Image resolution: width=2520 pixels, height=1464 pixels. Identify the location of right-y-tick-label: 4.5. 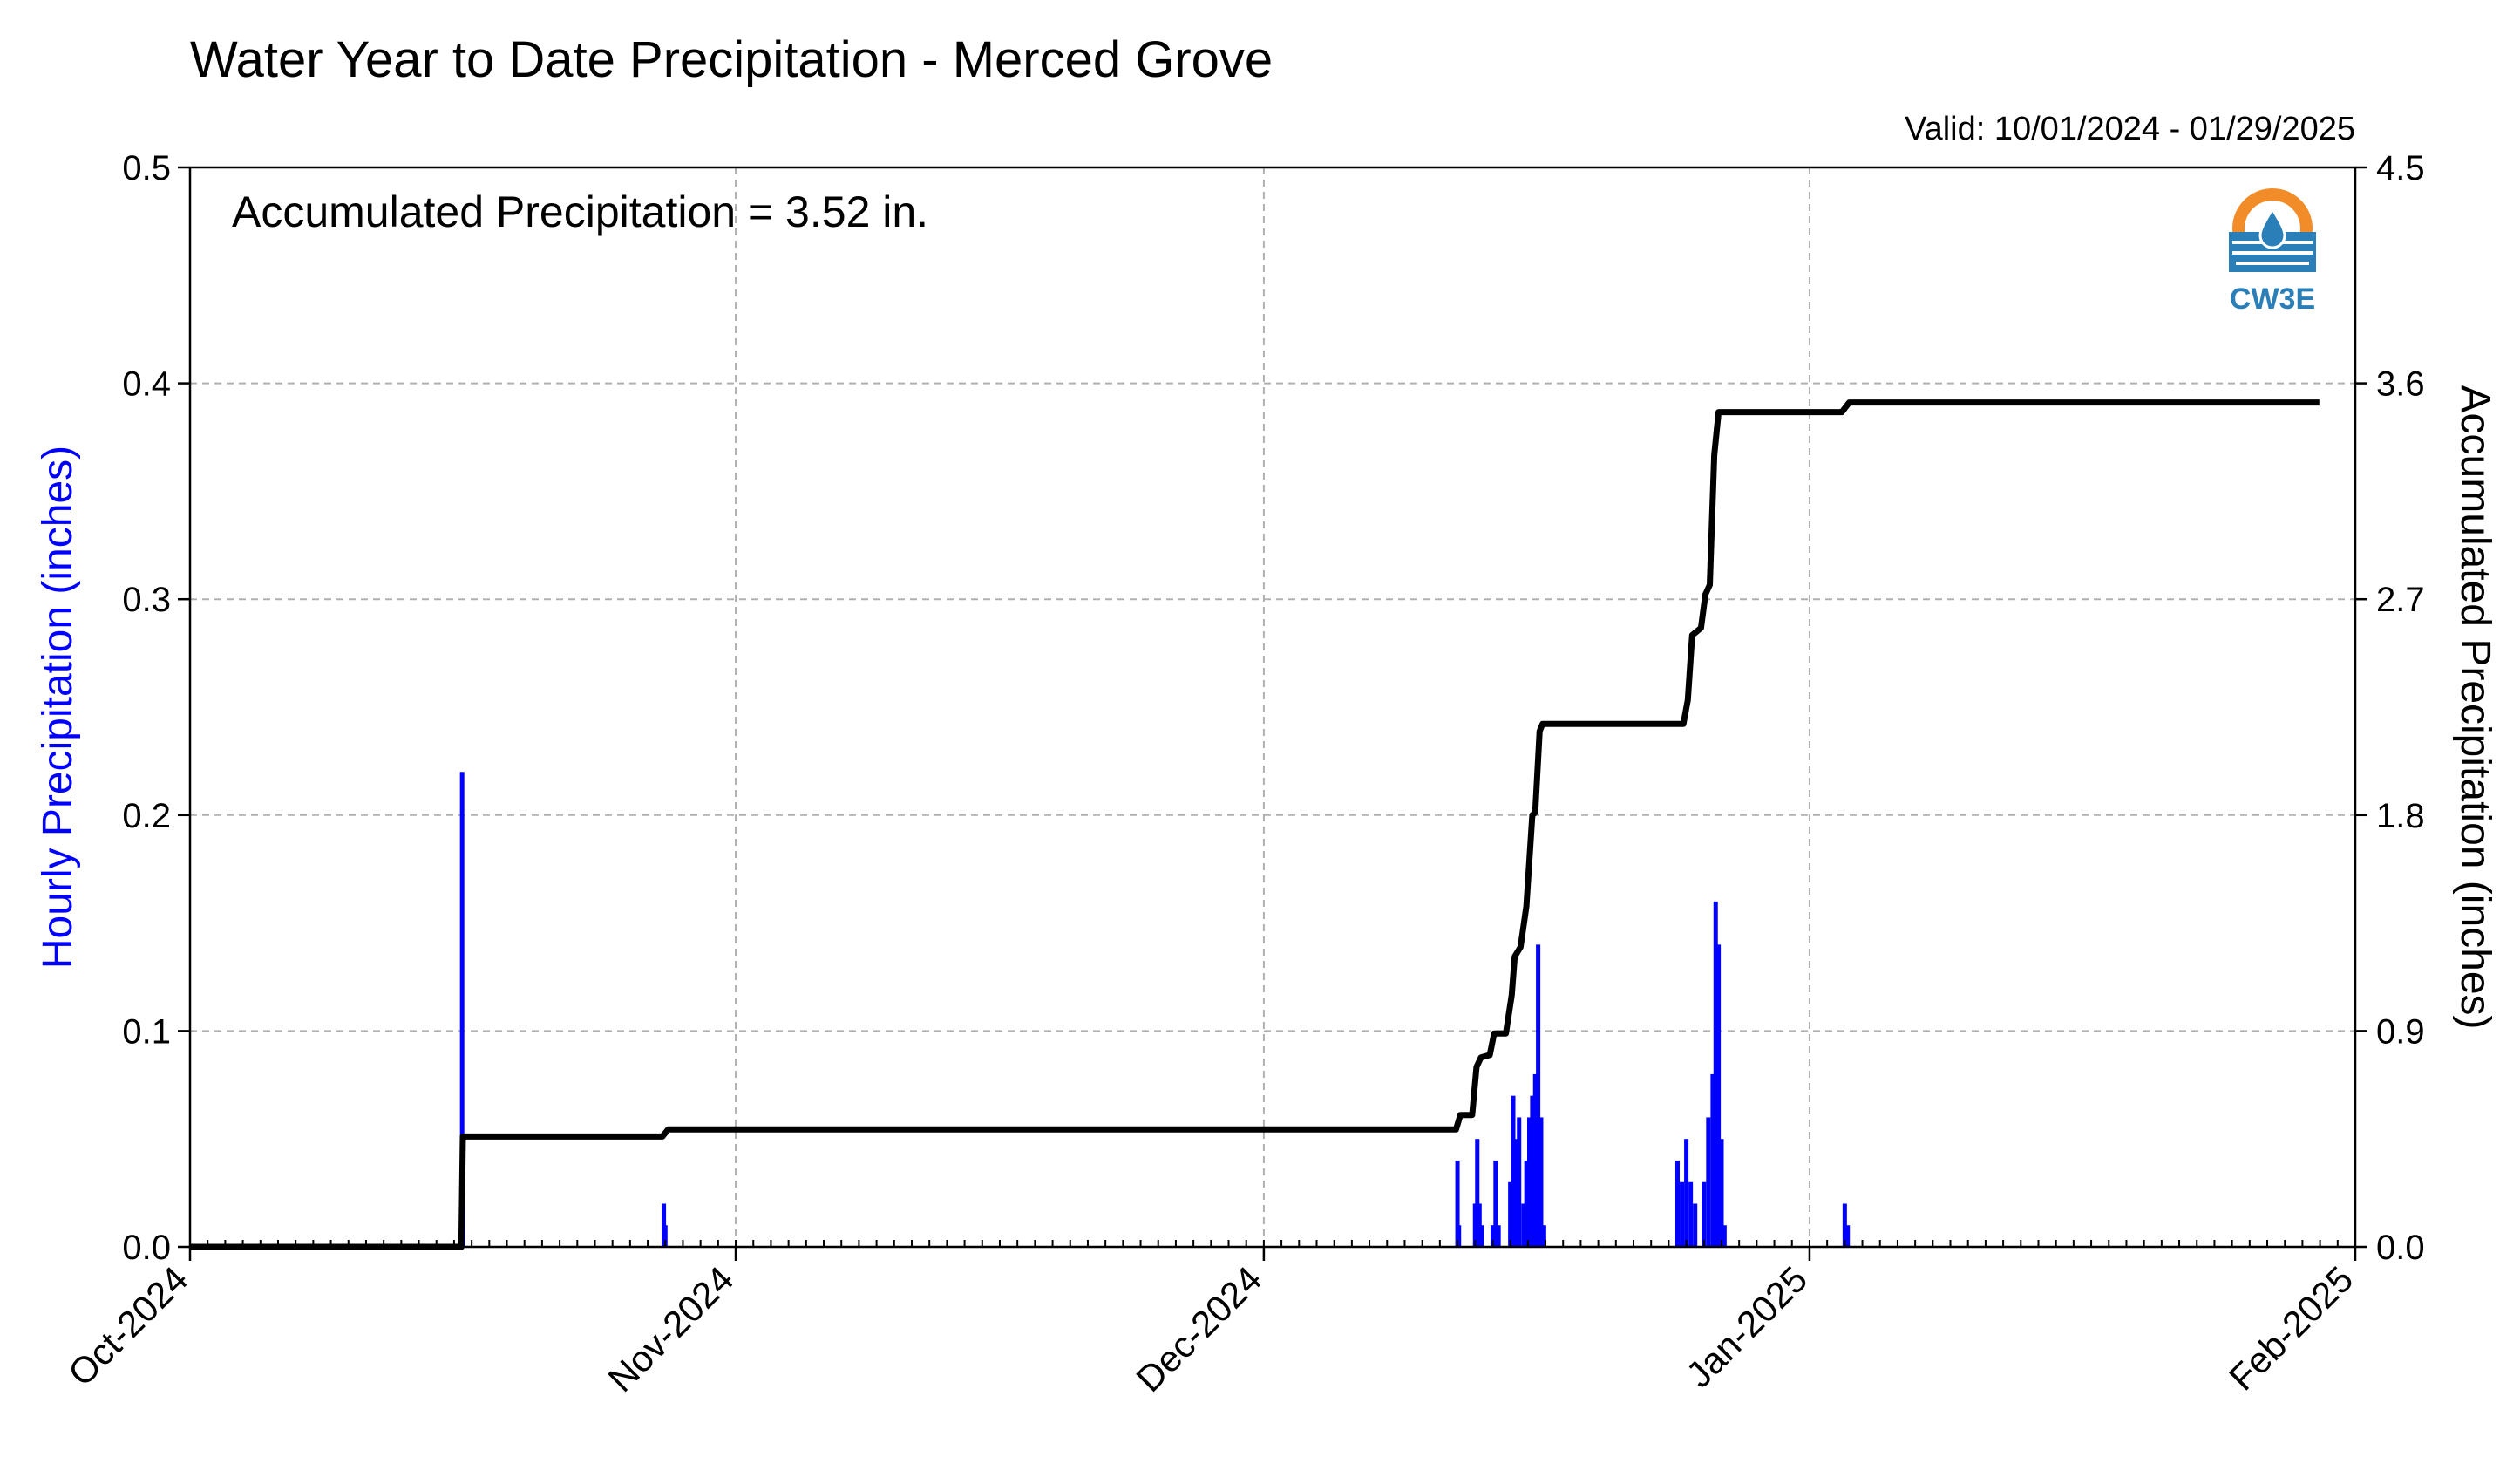
(2400, 168).